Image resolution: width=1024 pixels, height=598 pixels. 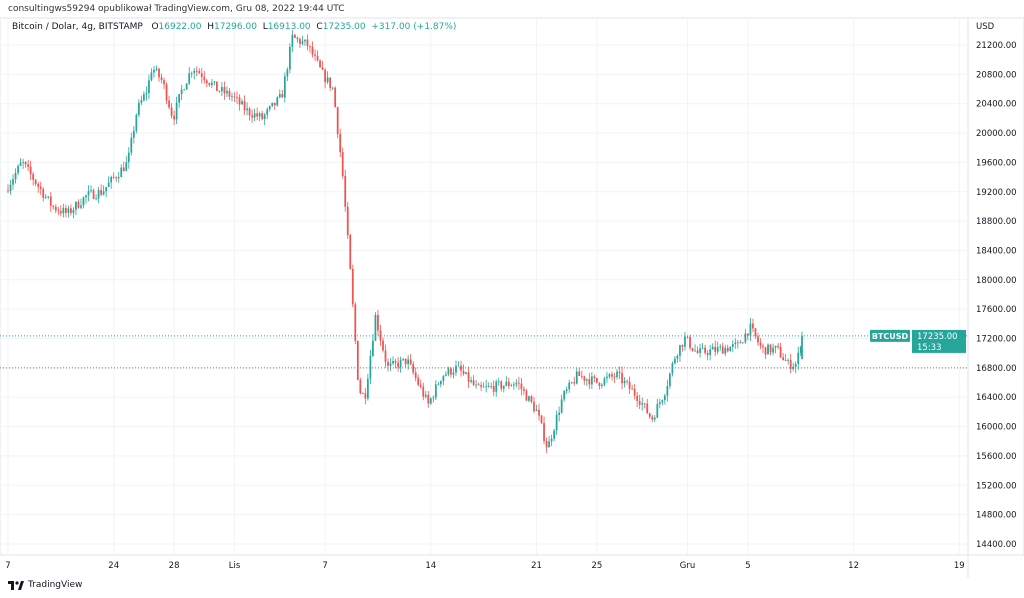 I want to click on price-tick-label: 17200.00, so click(x=996, y=340).